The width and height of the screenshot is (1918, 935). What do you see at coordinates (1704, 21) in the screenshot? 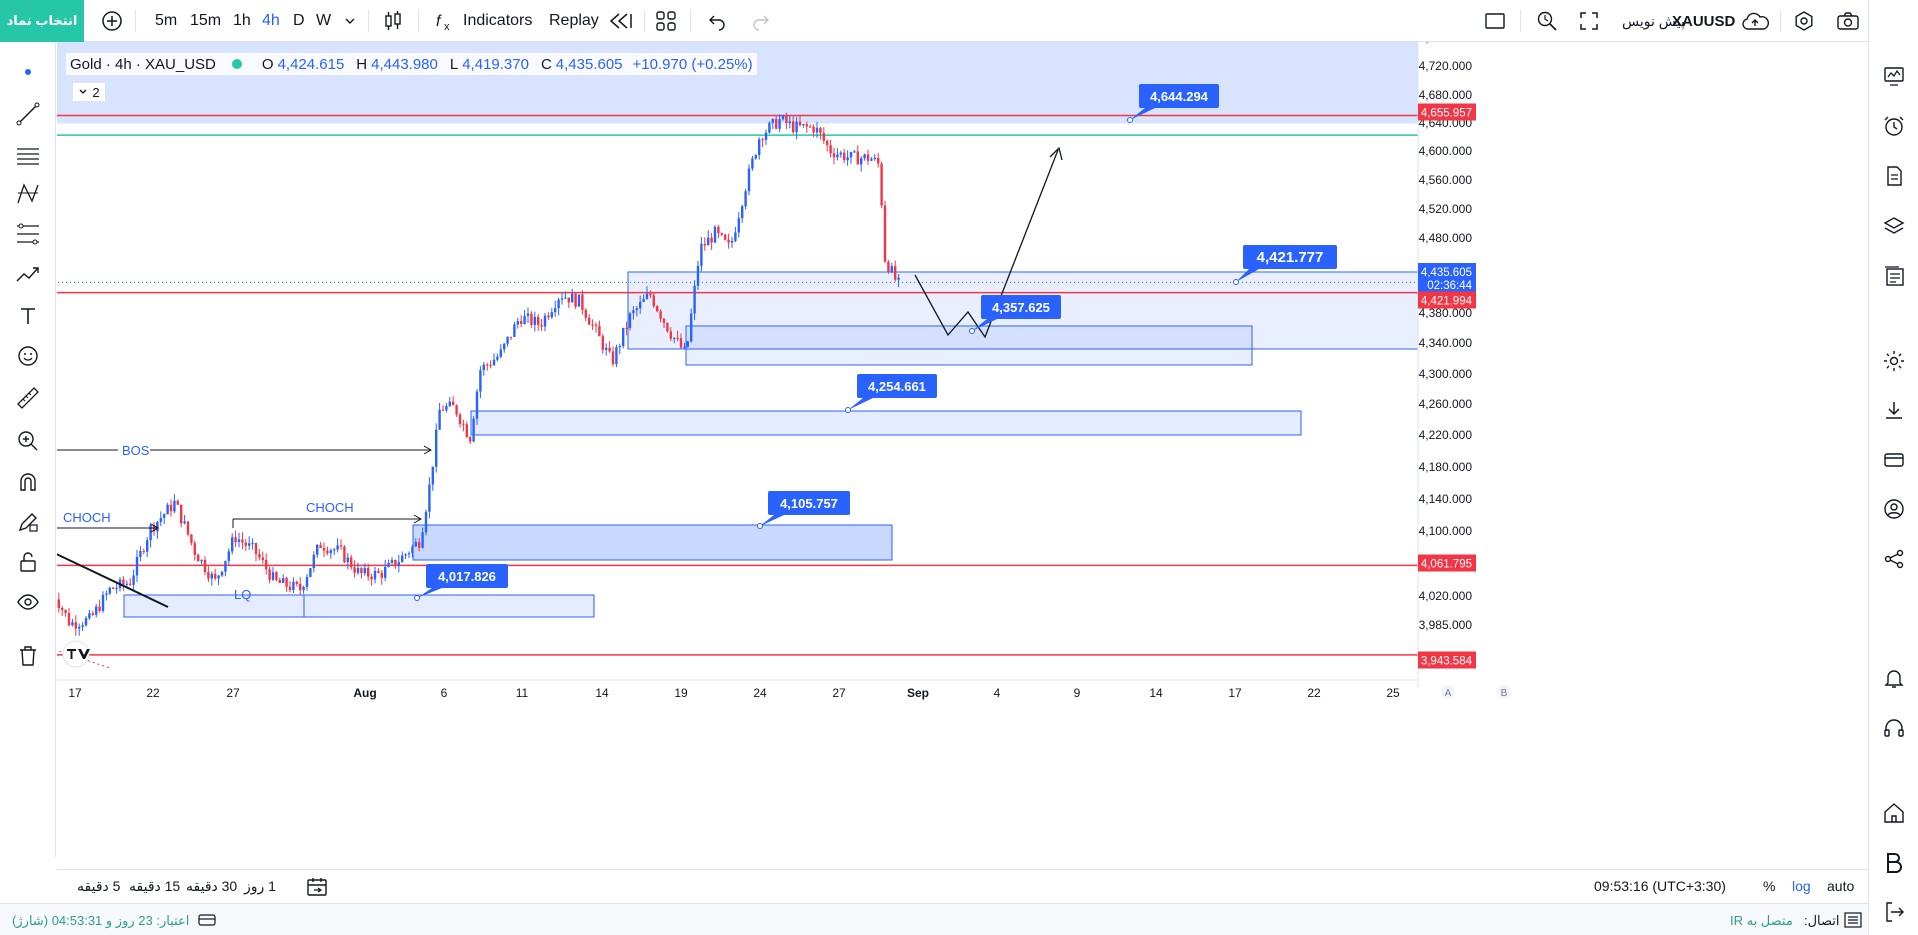
I see `symbol-name: XAUUSD` at bounding box center [1704, 21].